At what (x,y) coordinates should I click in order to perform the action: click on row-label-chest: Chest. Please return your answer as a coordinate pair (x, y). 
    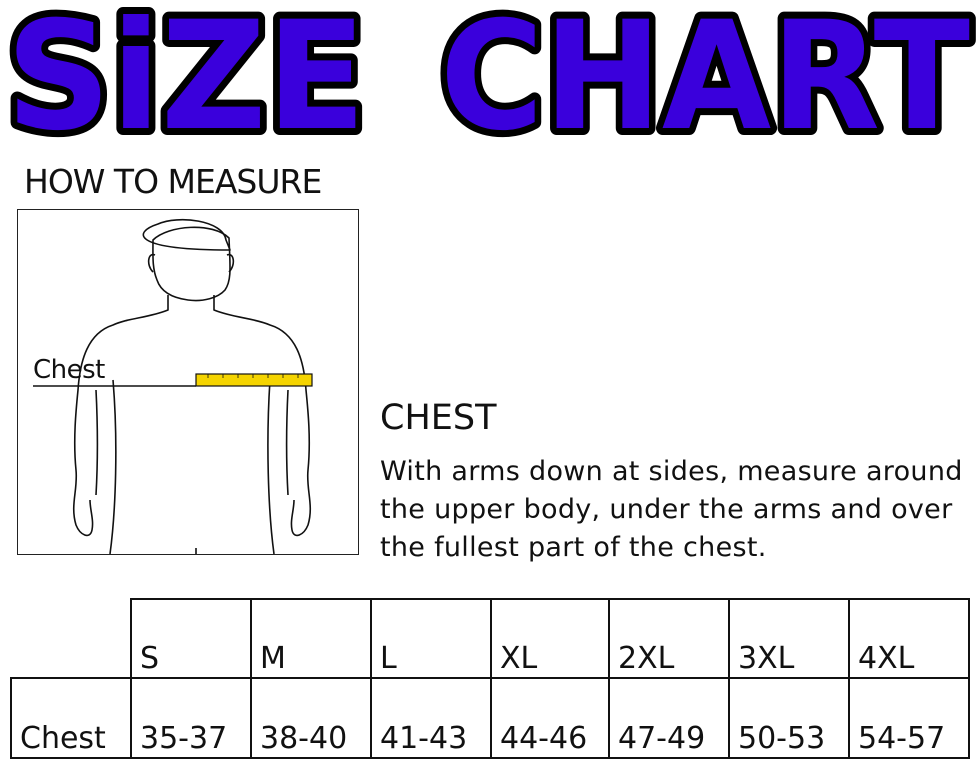
    Looking at the image, I should click on (71, 718).